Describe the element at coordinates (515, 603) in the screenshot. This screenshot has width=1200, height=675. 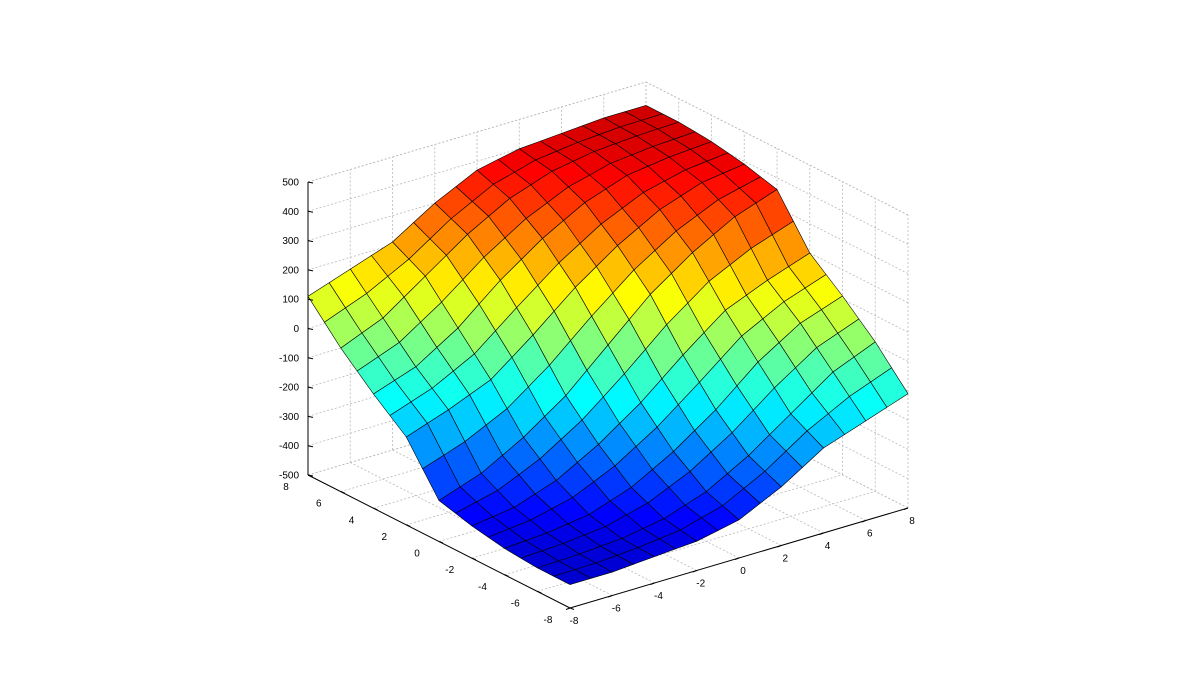
I see `y-tick-label: -6` at that location.